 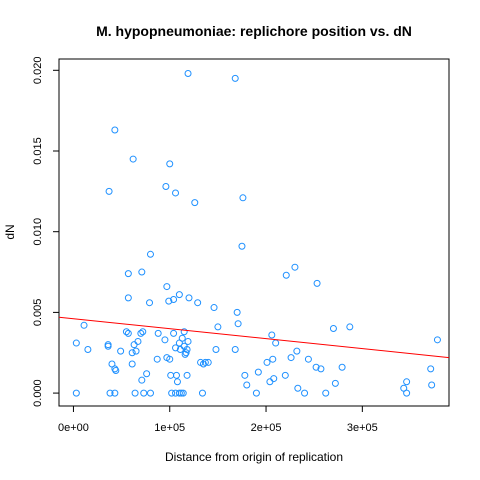 I want to click on y-axis: 0.000 0.005 0.010 0.015 0.020, so click(x=45, y=232).